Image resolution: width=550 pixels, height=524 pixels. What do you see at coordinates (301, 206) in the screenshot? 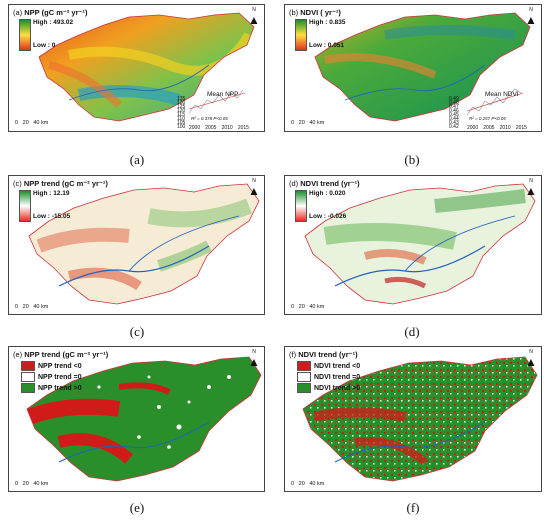
I see `legend-gradient-d` at bounding box center [301, 206].